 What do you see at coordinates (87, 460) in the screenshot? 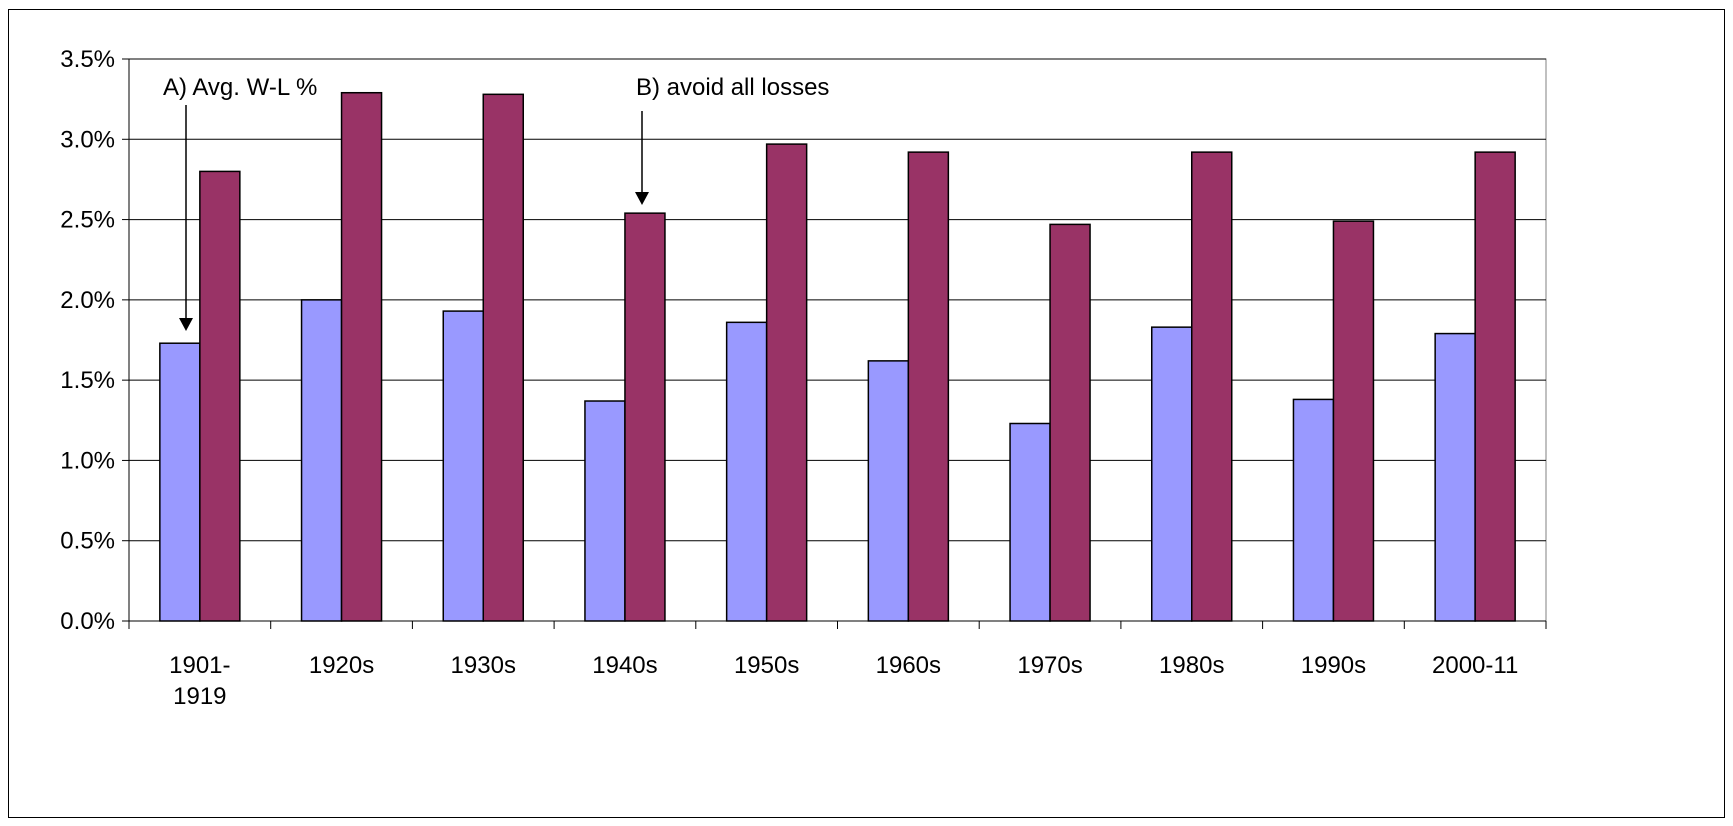
I see `y-tick-label: 1.0%` at bounding box center [87, 460].